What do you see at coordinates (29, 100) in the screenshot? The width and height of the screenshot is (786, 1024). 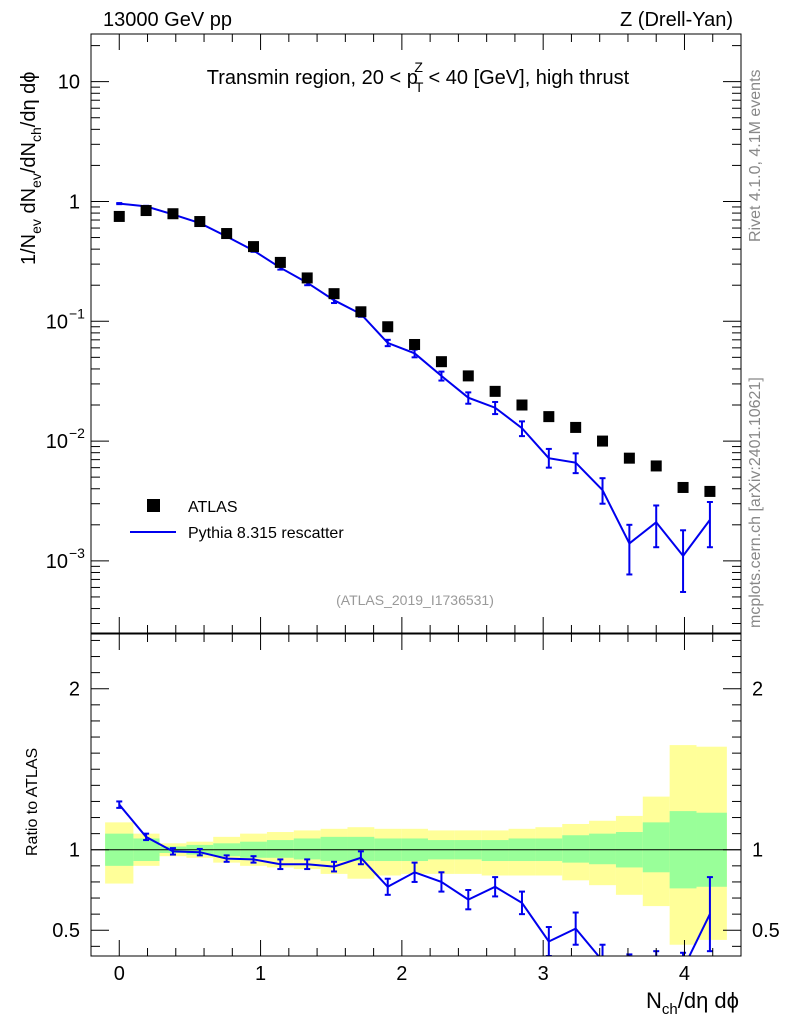 I see `ylabel-part-6: /dη dϕ` at bounding box center [29, 100].